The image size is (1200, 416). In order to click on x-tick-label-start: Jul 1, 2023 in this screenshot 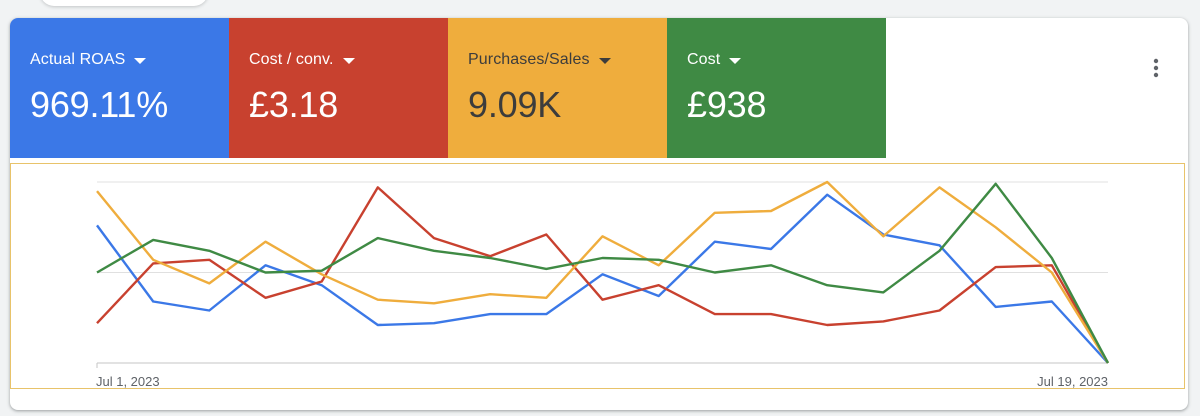, I will do `click(128, 381)`.